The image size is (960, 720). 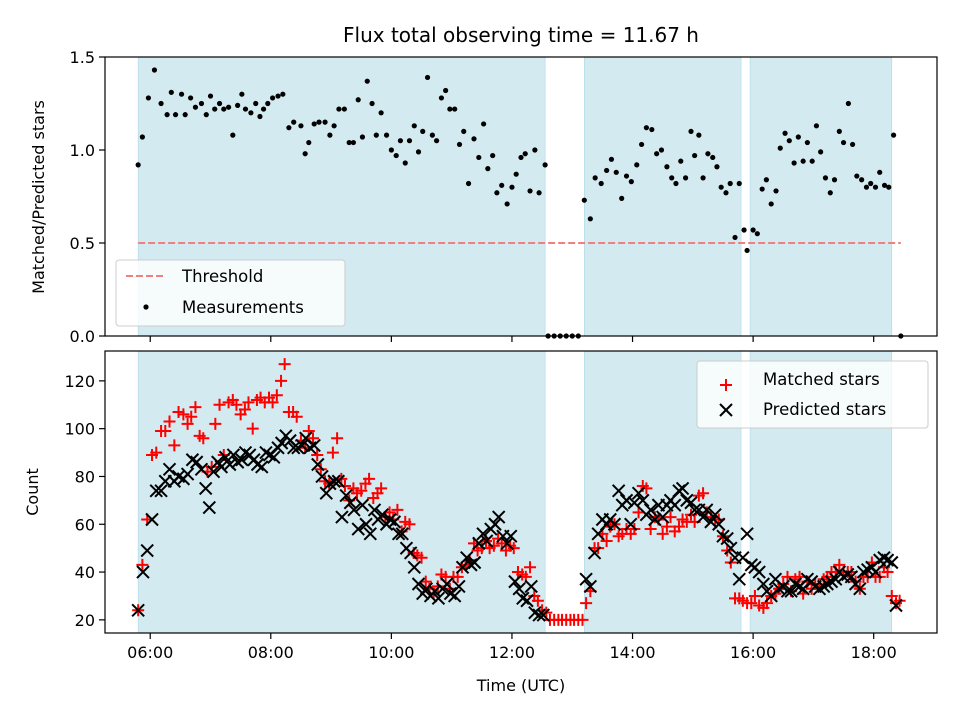 What do you see at coordinates (82, 243) in the screenshot?
I see `top-y-tick-label: 0.5` at bounding box center [82, 243].